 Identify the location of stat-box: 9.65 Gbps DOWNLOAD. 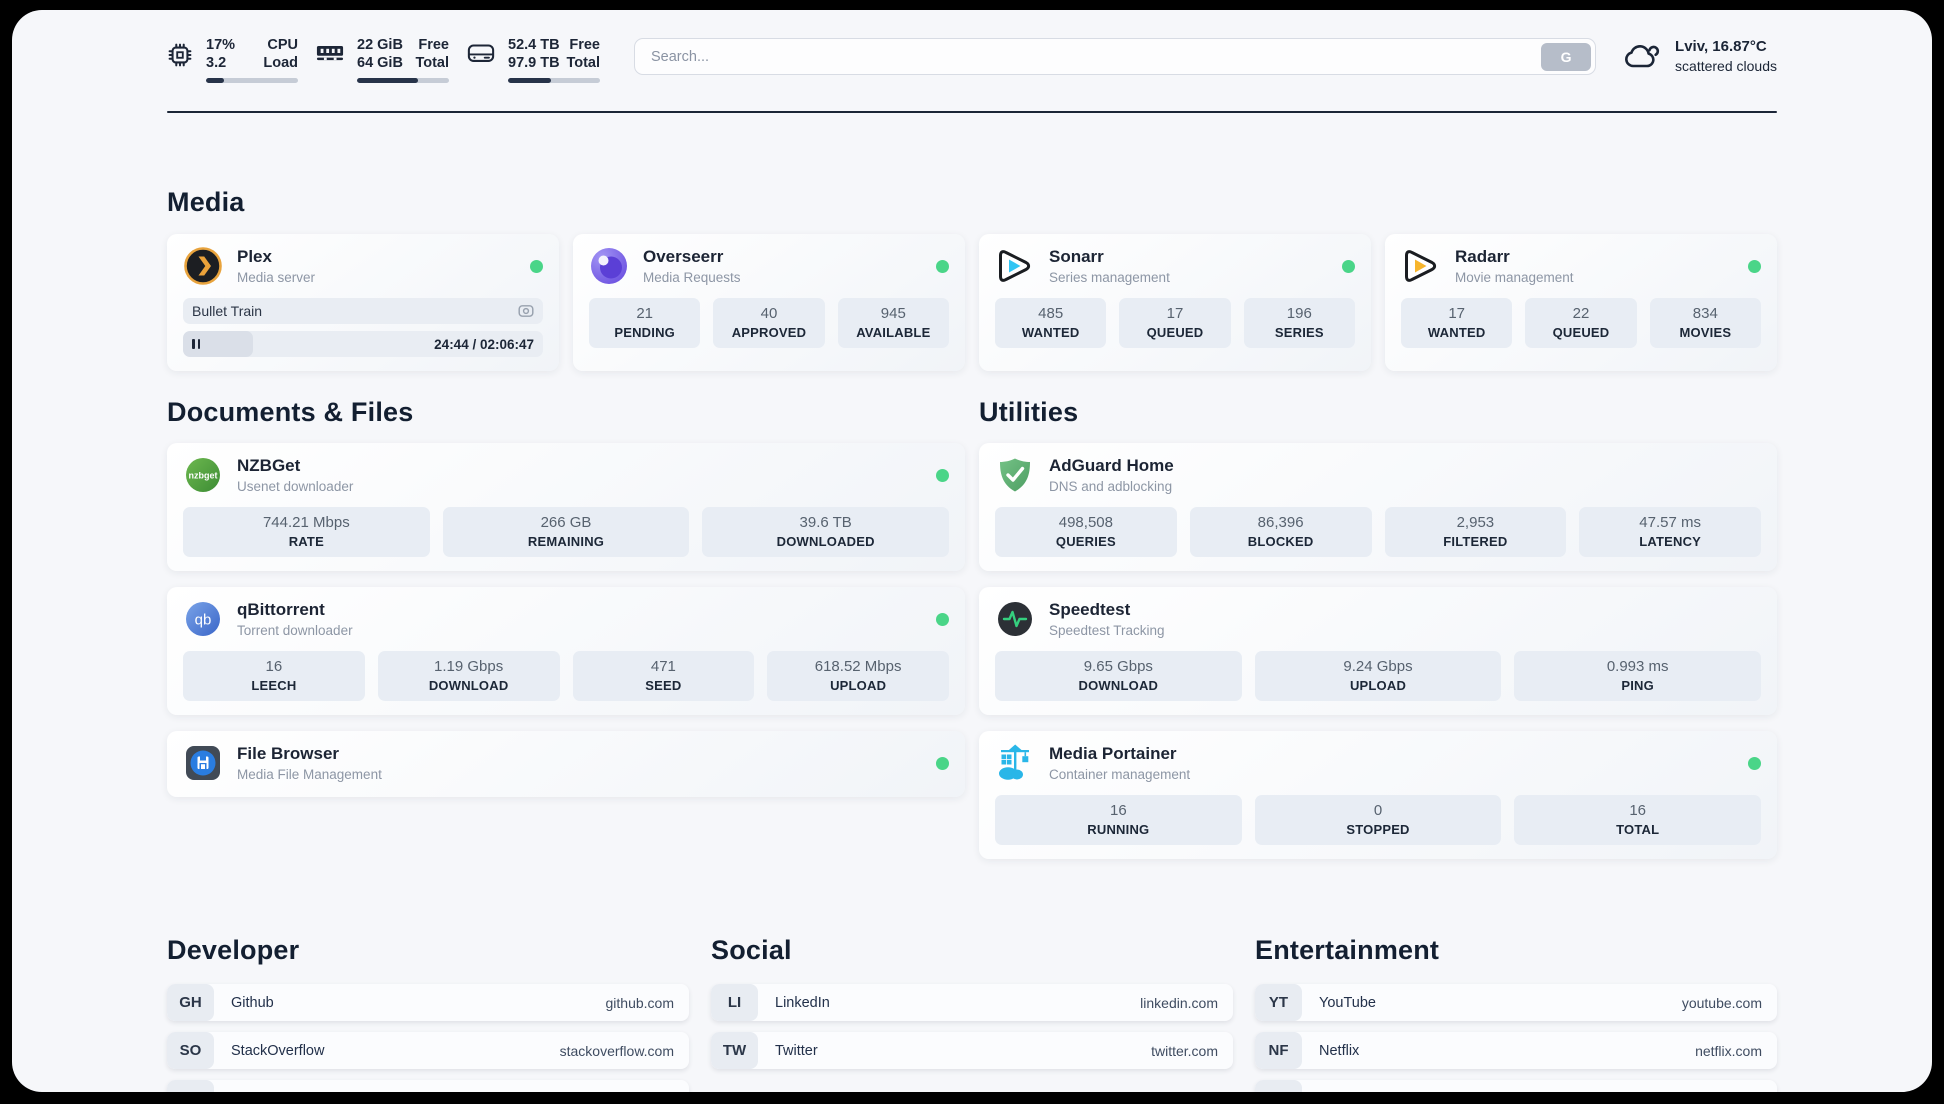
(1118, 676).